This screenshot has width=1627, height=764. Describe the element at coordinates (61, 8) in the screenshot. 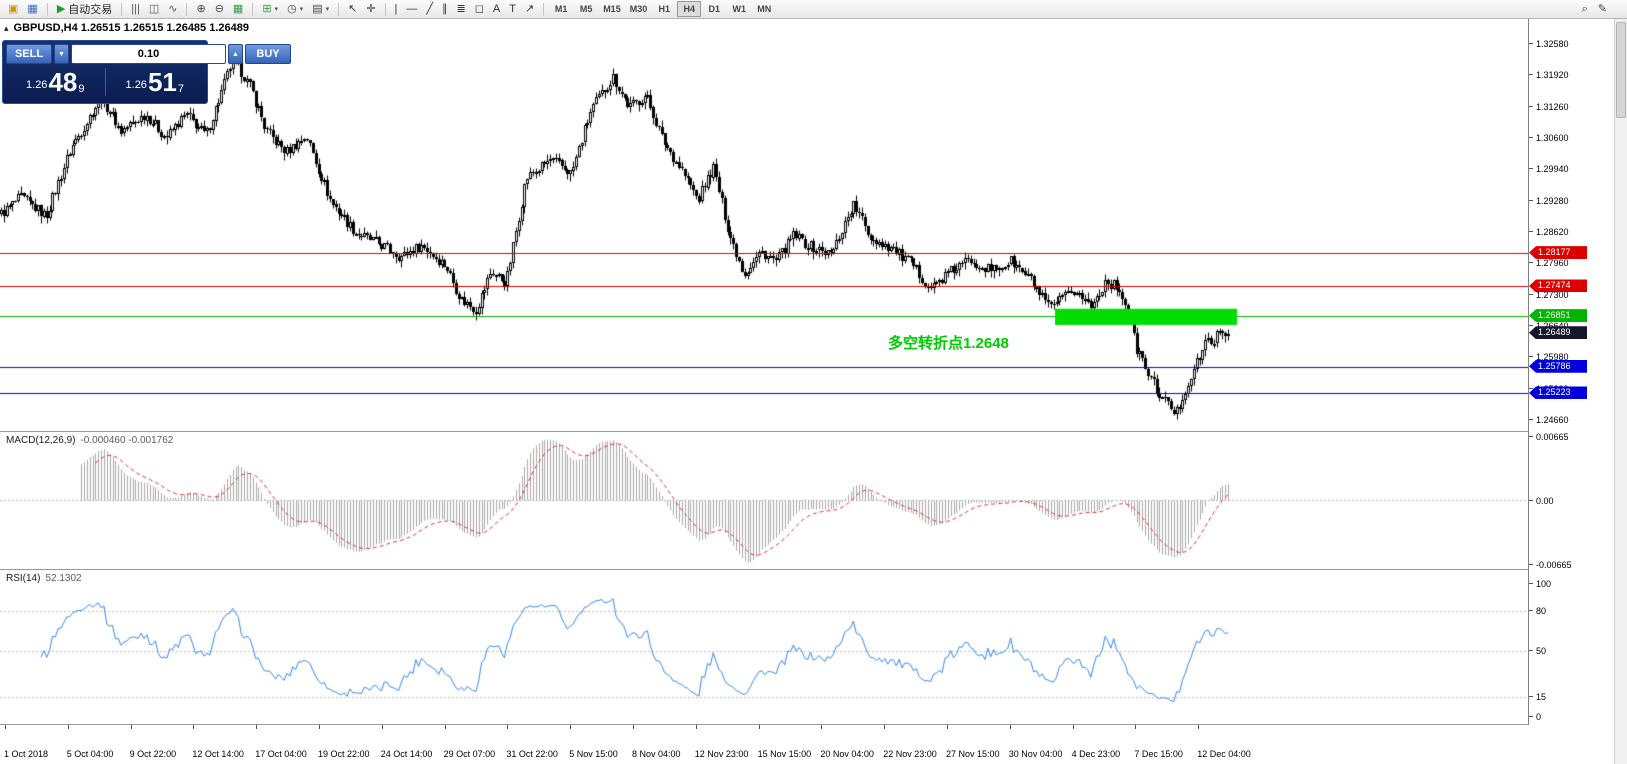

I see `auto-trading-button: ▶` at that location.